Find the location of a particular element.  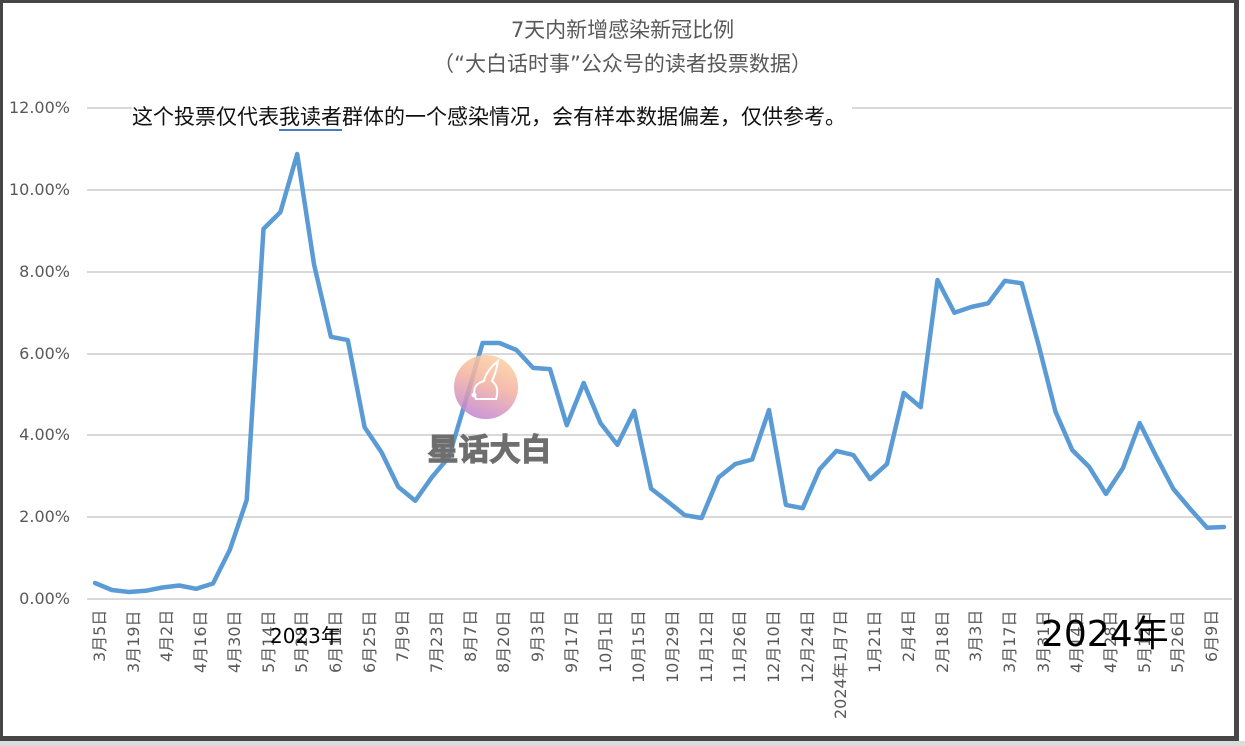

watermark: 星话大白 is located at coordinates (489, 412).